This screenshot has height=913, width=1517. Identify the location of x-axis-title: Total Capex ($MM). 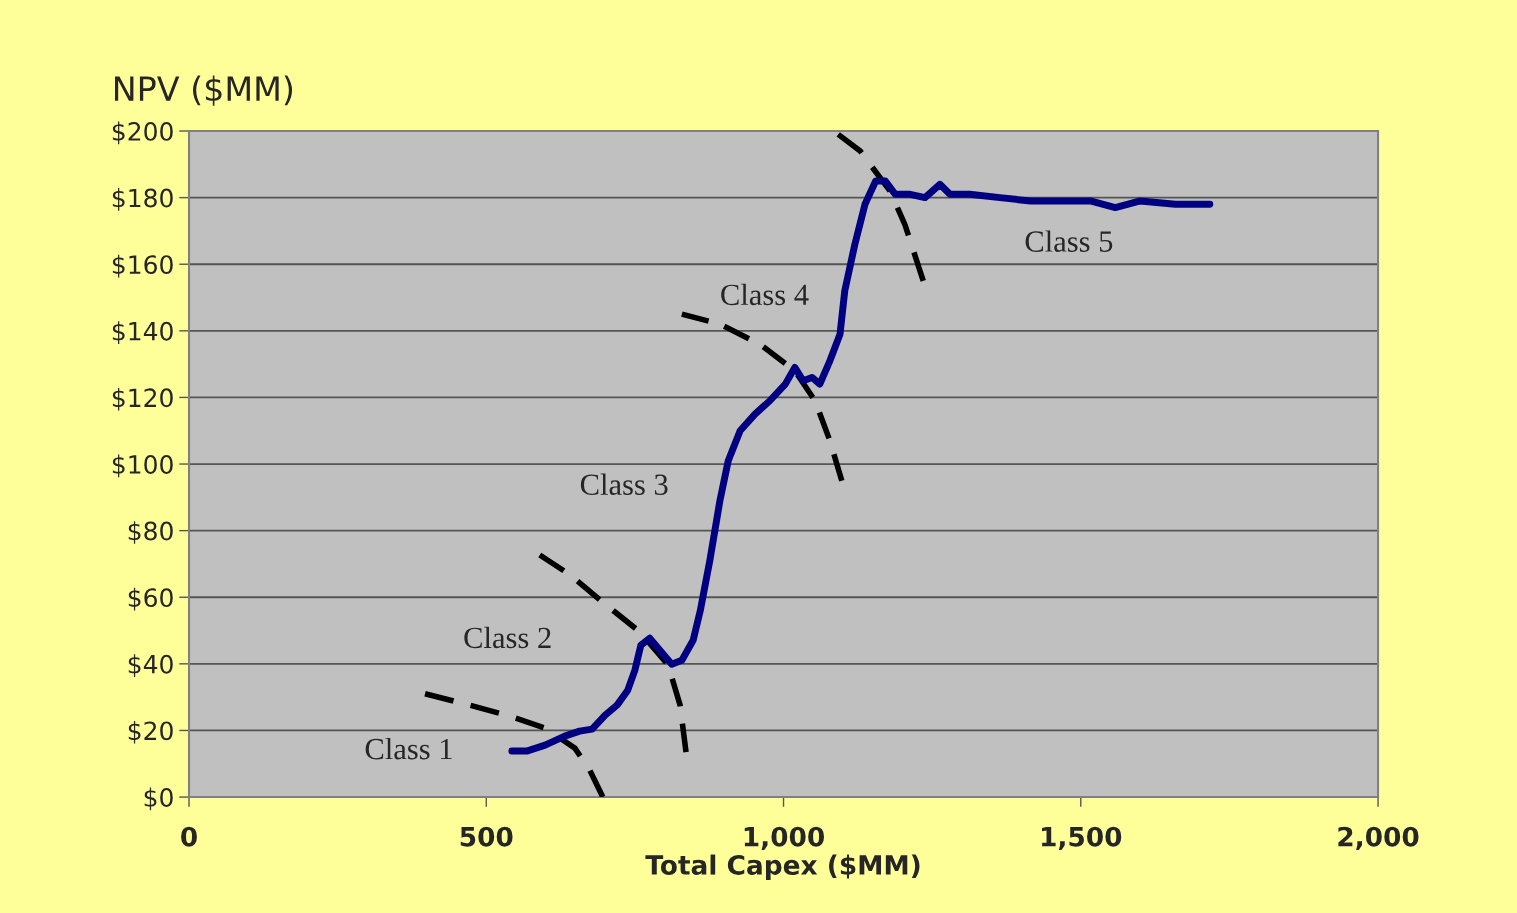
(782, 867).